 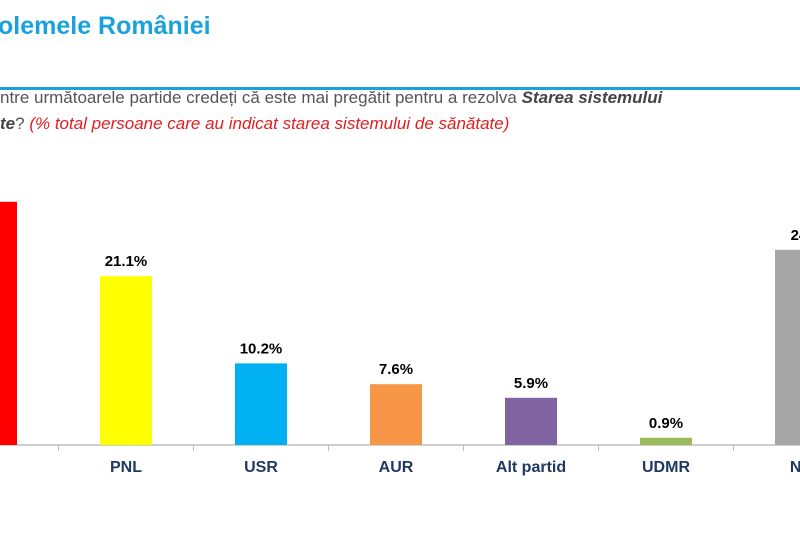 I want to click on bar-usr, so click(x=261, y=404).